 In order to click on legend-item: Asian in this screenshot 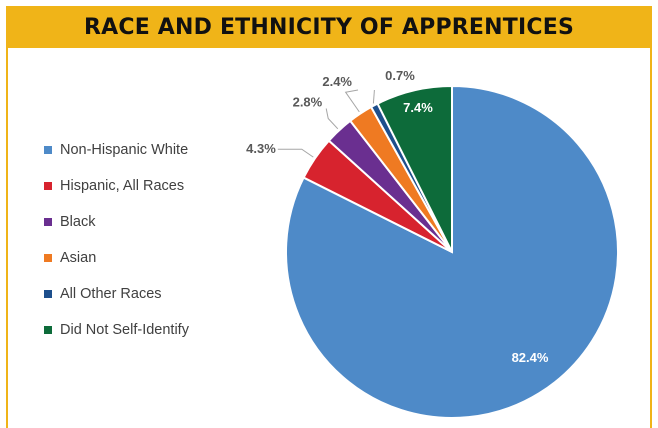, I will do `click(116, 258)`.